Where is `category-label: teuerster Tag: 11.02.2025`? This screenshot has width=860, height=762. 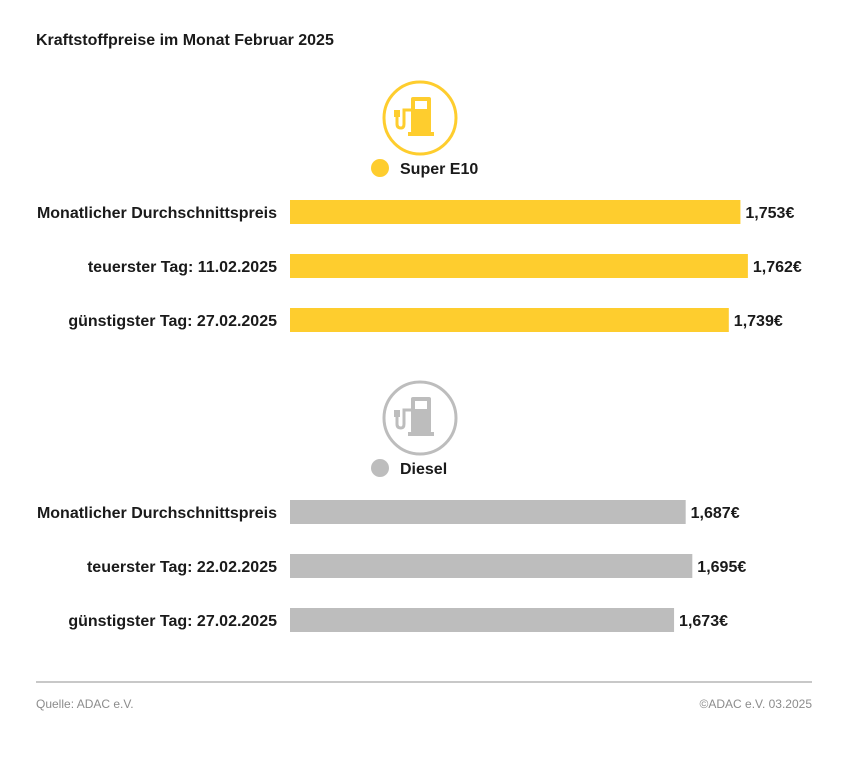 category-label: teuerster Tag: 11.02.2025 is located at coordinates (182, 267).